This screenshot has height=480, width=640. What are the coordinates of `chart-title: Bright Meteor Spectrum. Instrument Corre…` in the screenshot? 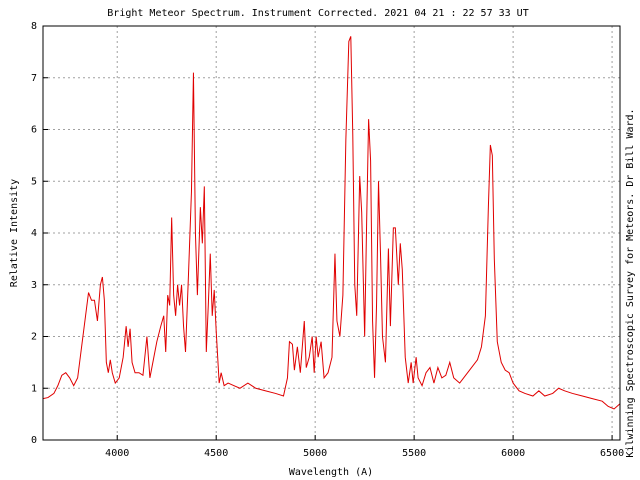 It's located at (317, 13).